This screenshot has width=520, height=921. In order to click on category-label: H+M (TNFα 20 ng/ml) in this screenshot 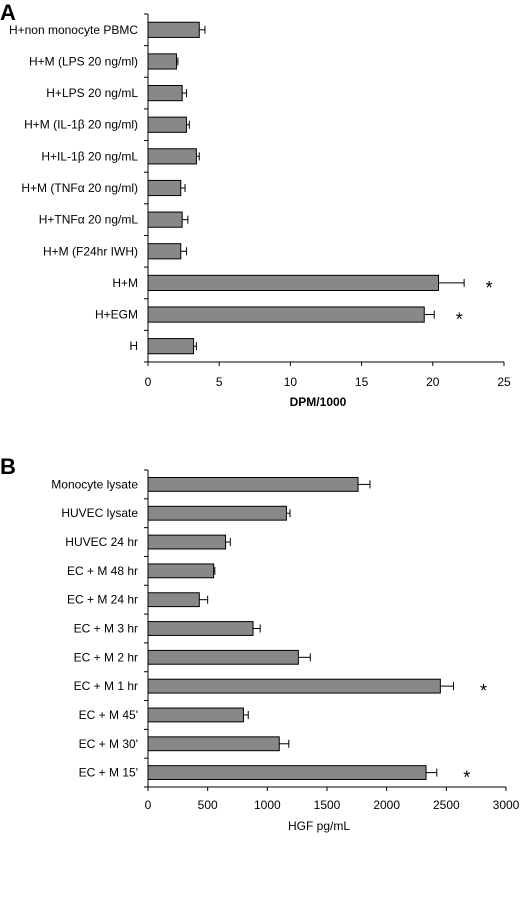, I will do `click(79, 188)`.